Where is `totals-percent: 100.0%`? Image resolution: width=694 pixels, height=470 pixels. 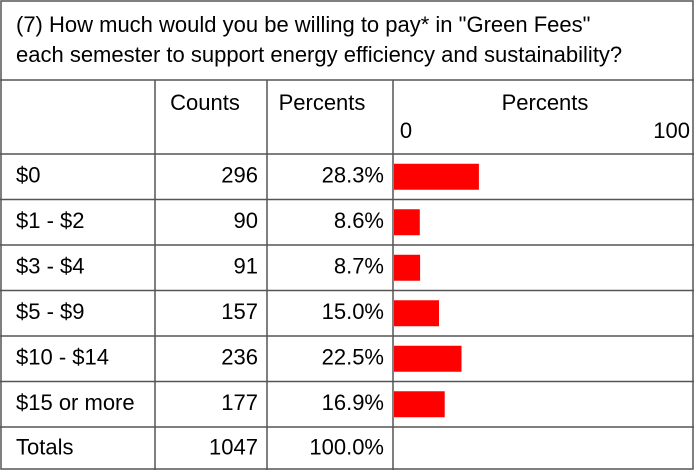
totals-percent: 100.0% is located at coordinates (346, 446).